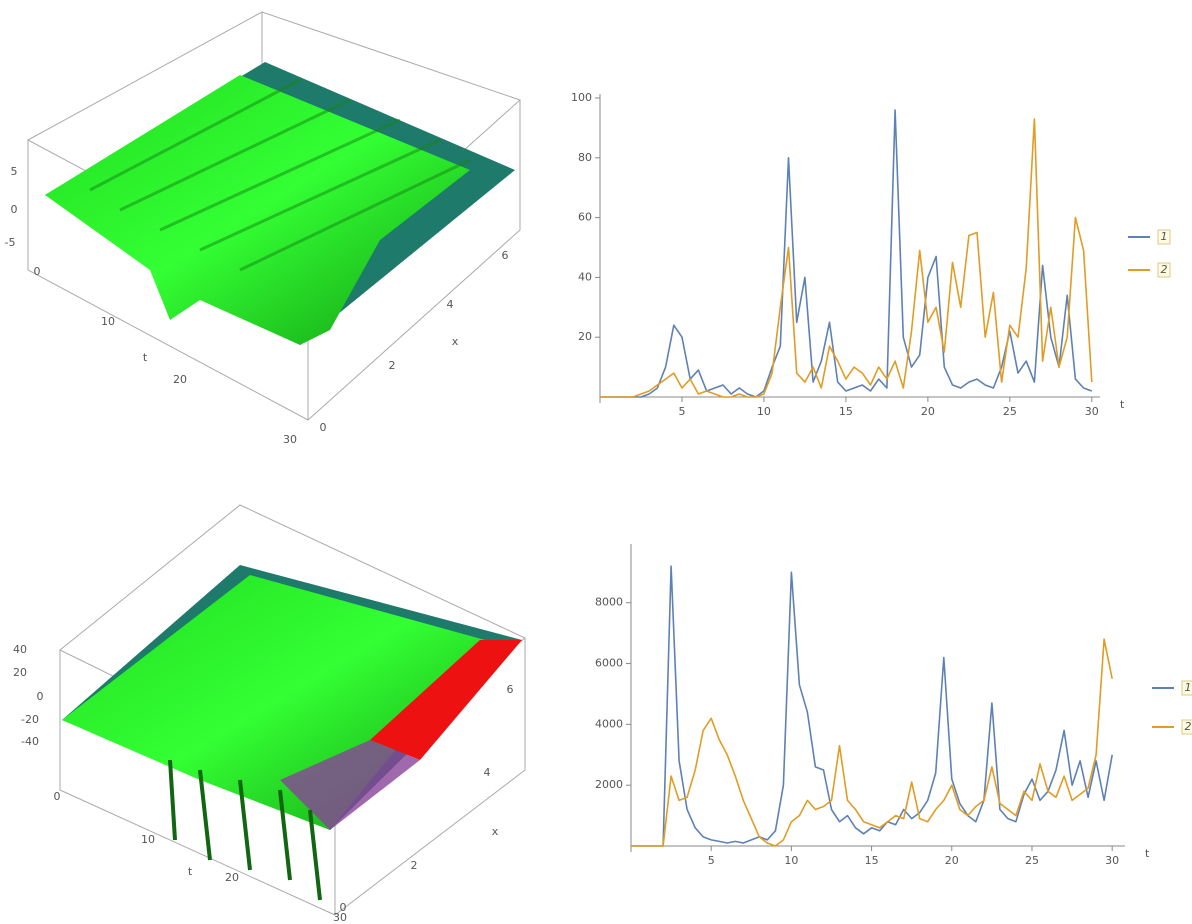  What do you see at coordinates (30, 719) in the screenshot?
I see `axis-tick-label: -20` at bounding box center [30, 719].